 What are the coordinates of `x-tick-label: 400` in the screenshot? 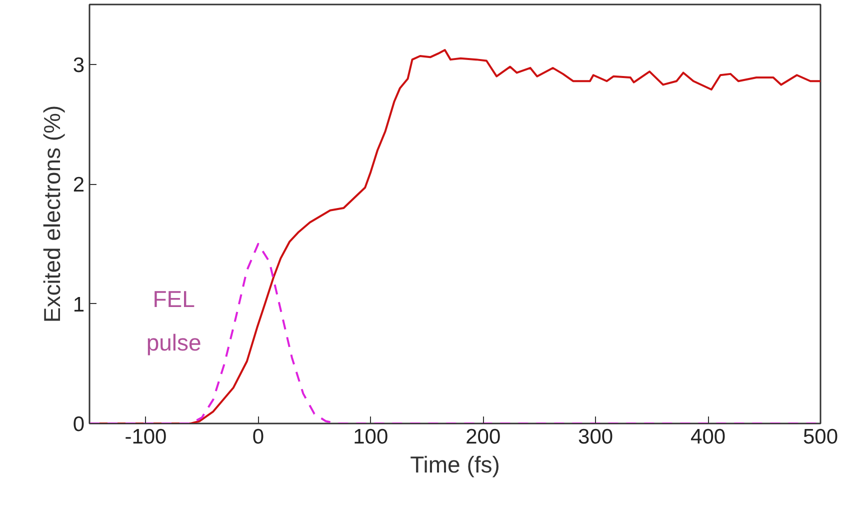 It's located at (708, 437).